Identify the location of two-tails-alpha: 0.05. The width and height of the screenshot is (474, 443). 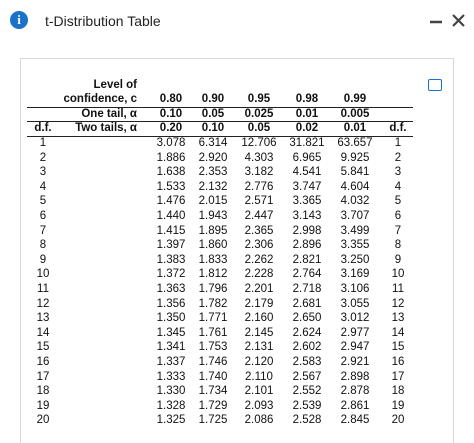
(259, 128).